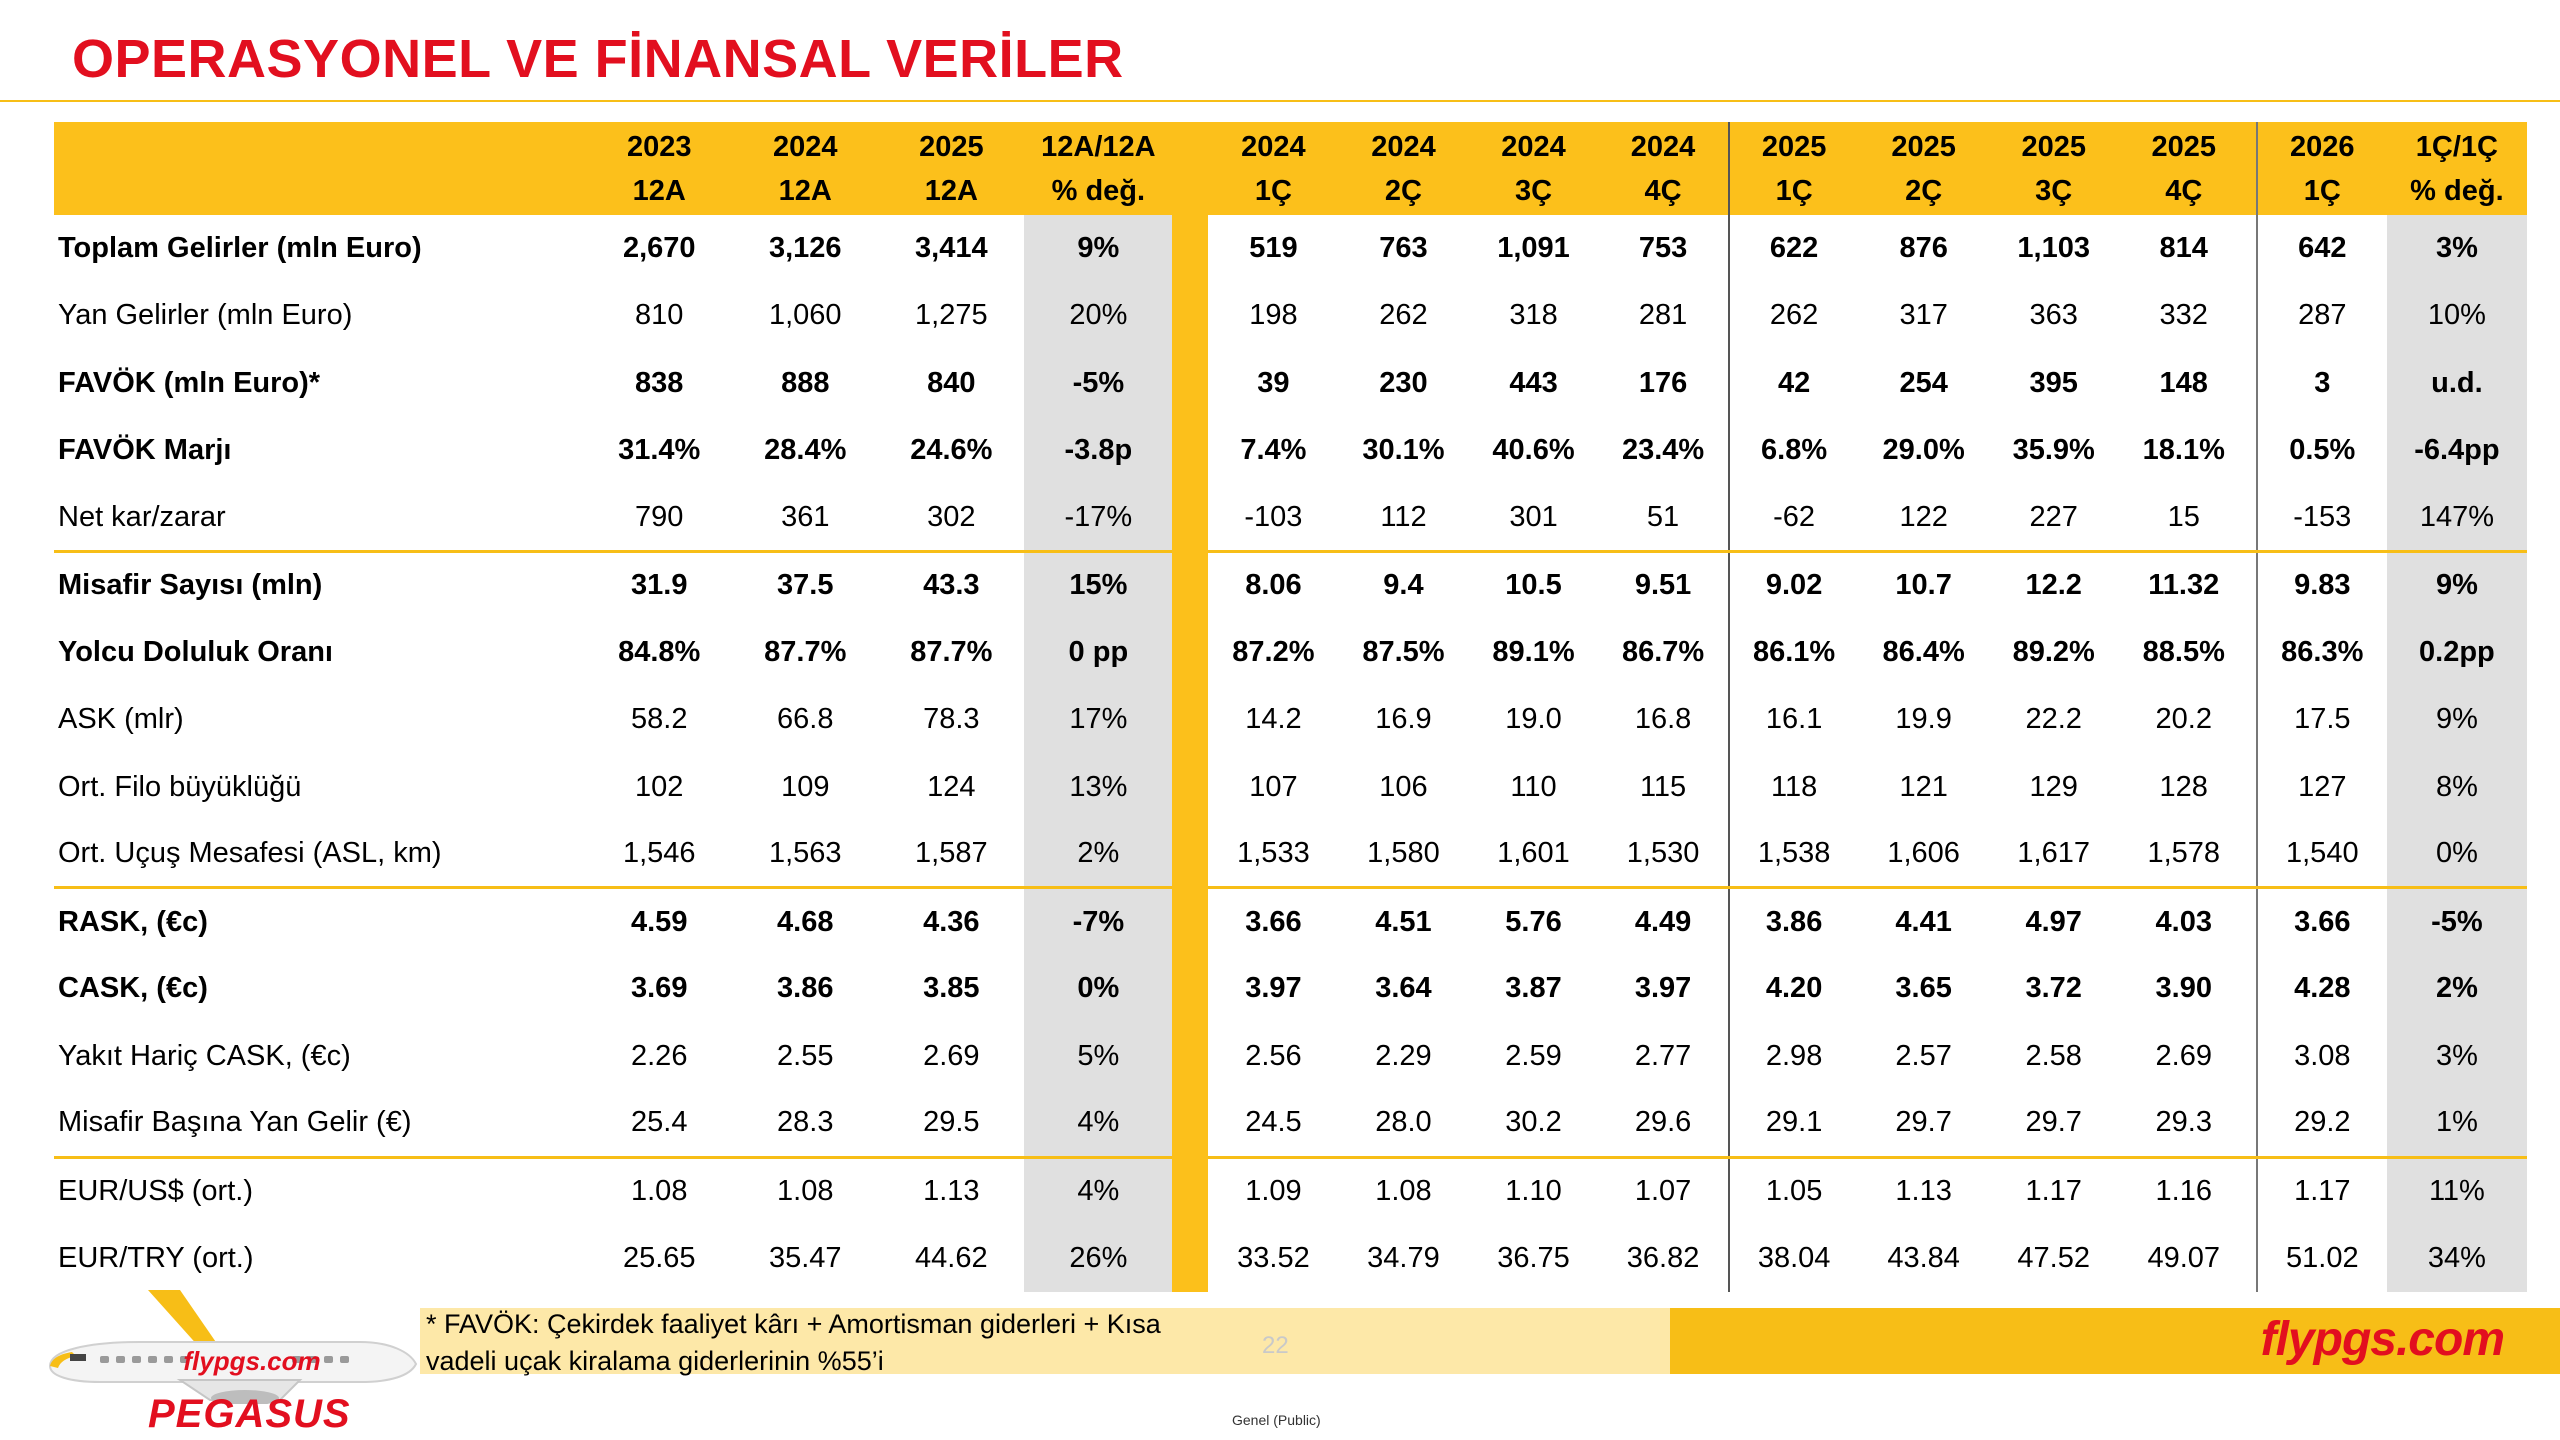 The width and height of the screenshot is (2560, 1440). Describe the element at coordinates (1794, 651) in the screenshot. I see `value-cell: 86.1%` at that location.